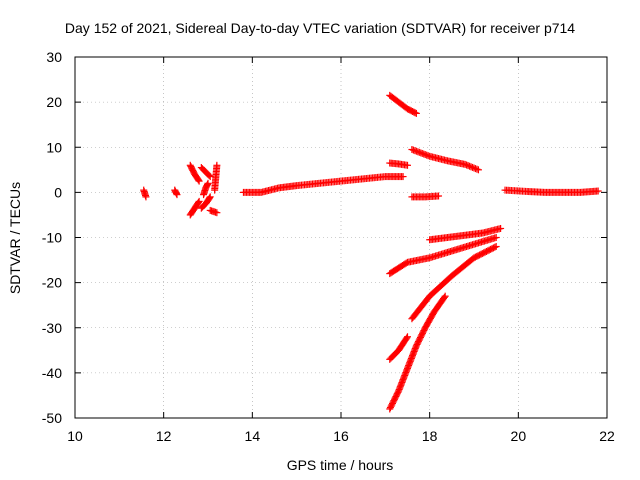  Describe the element at coordinates (341, 436) in the screenshot. I see `x-tick-label: 16` at that location.